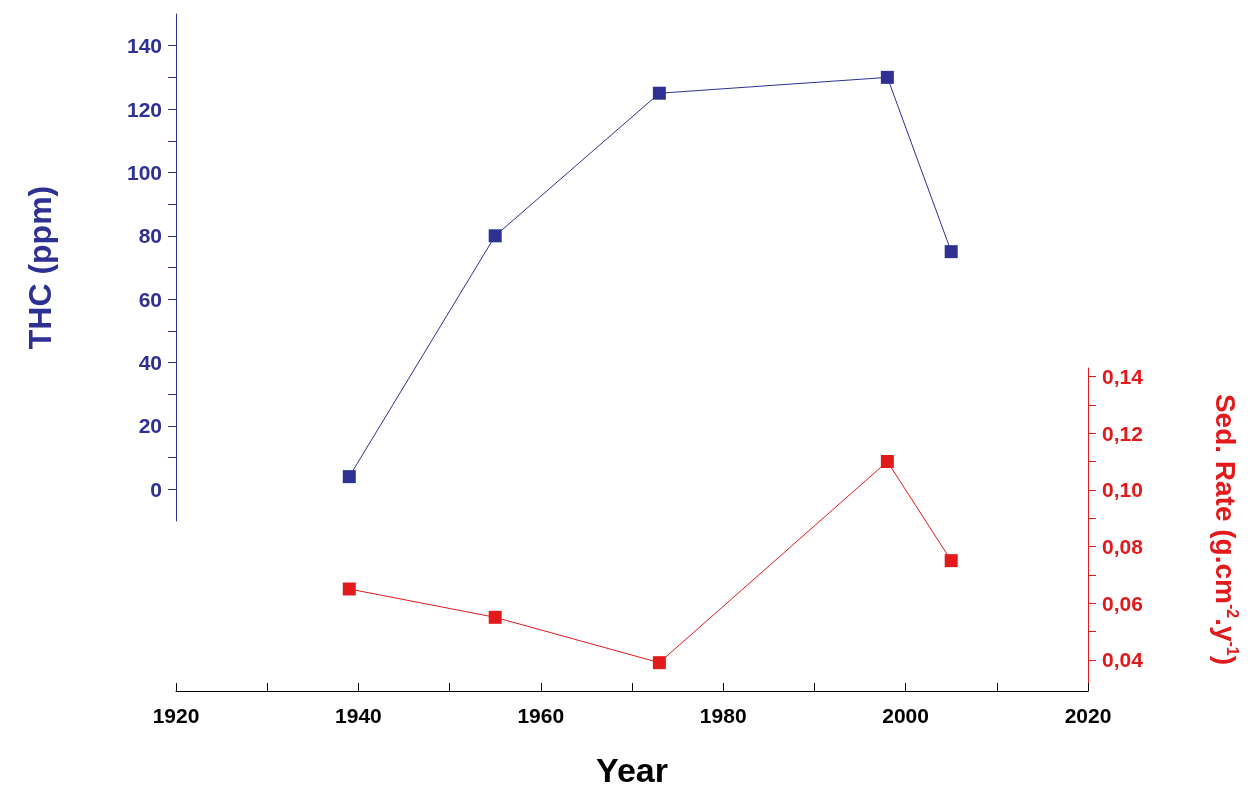  I want to click on y-tick-label: 60, so click(150, 299).